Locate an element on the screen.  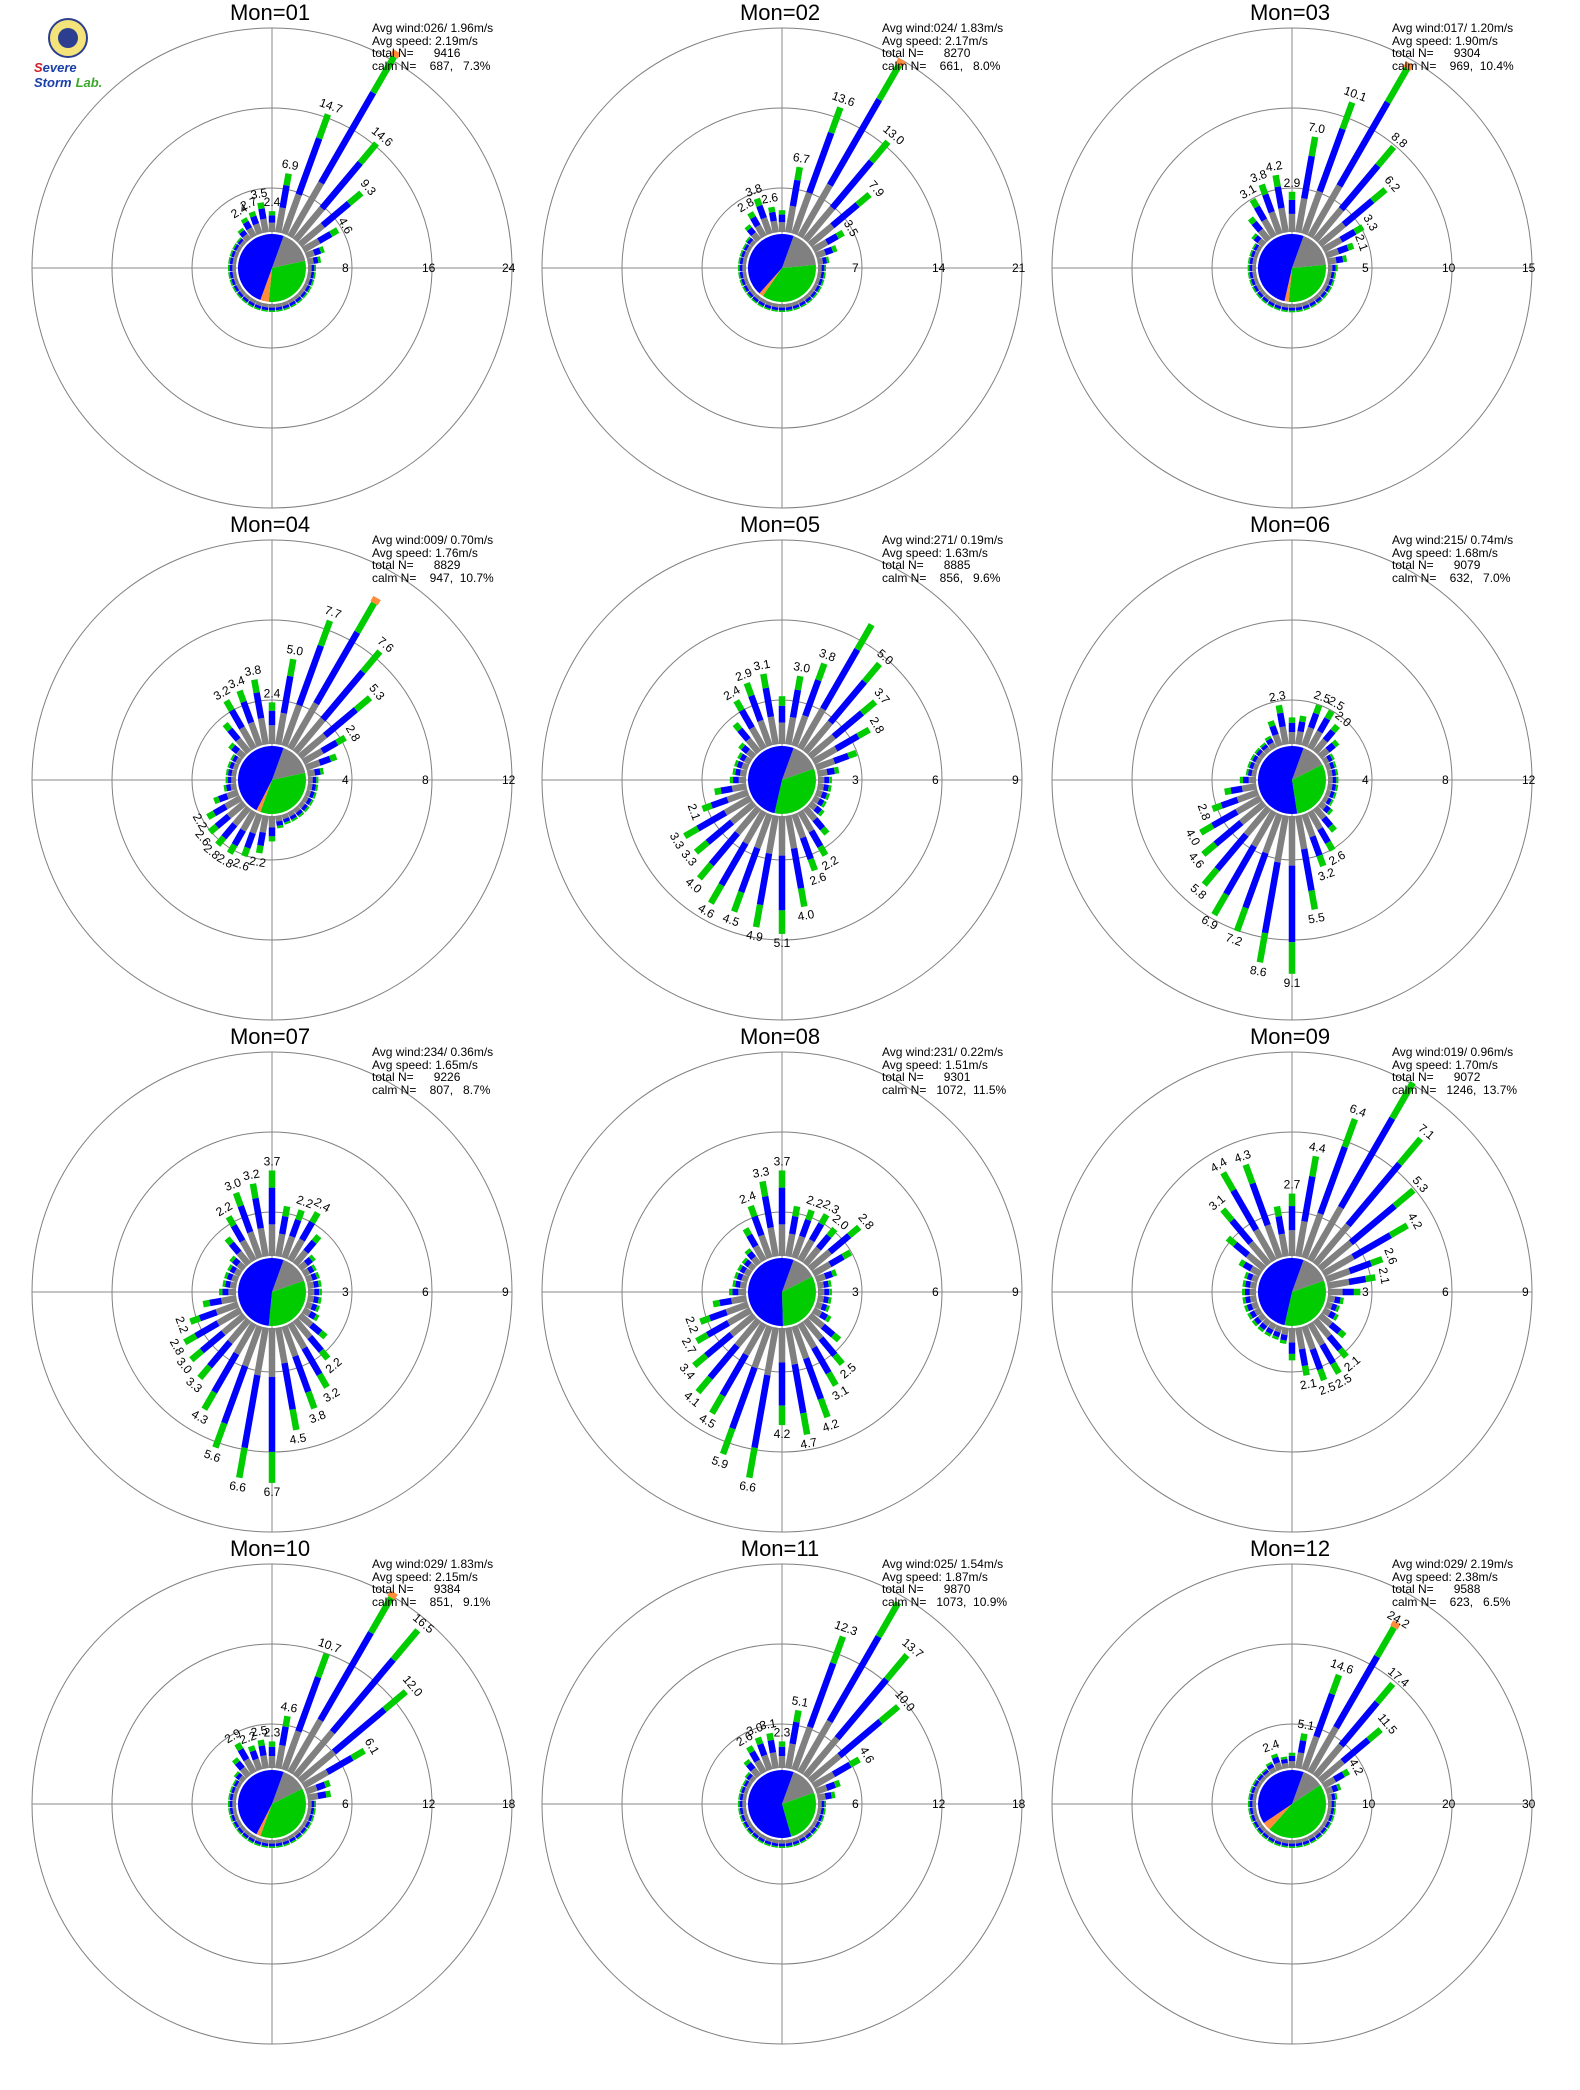
ring-label: 5 is located at coordinates (1365, 268).